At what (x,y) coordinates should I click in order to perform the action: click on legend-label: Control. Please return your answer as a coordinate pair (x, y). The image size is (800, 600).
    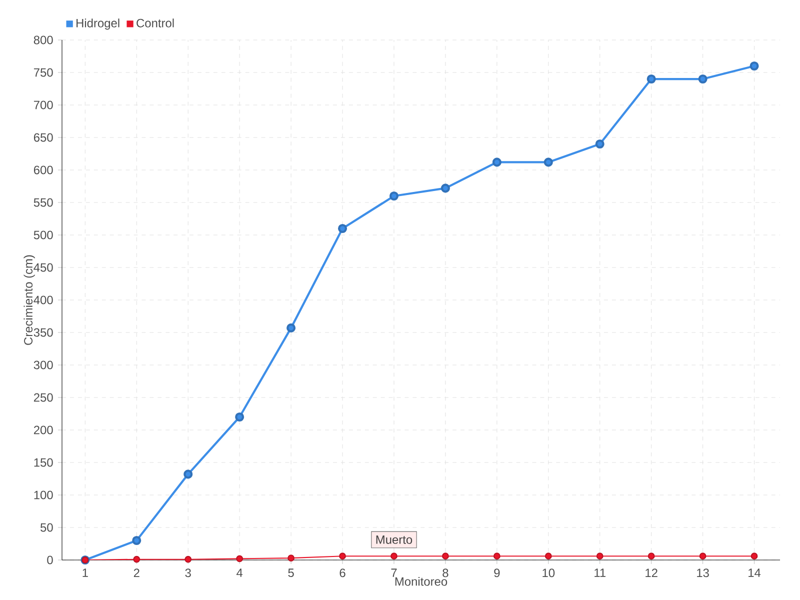
    Looking at the image, I should click on (155, 23).